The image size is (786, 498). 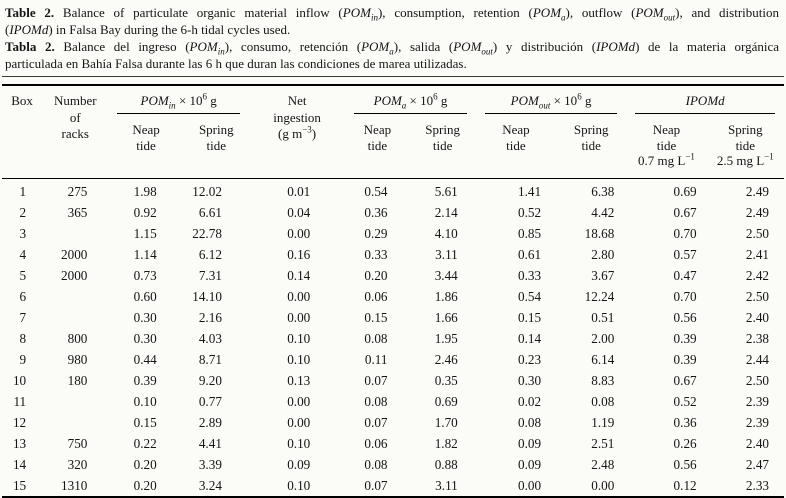 What do you see at coordinates (529, 464) in the screenshot?
I see `cell-pomout-neap: 0.09` at bounding box center [529, 464].